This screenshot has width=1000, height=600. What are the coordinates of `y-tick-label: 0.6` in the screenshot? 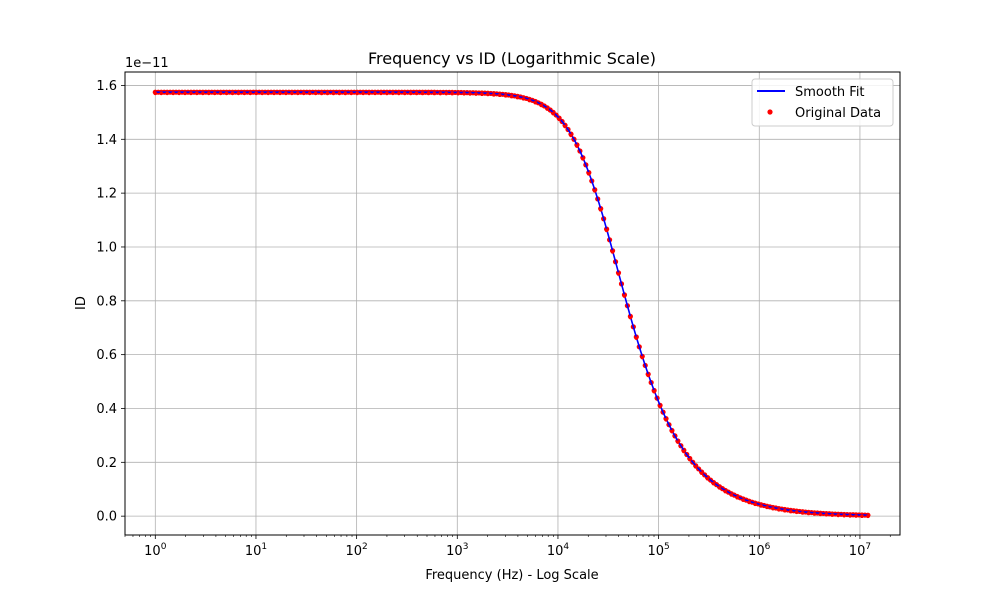 It's located at (106, 355).